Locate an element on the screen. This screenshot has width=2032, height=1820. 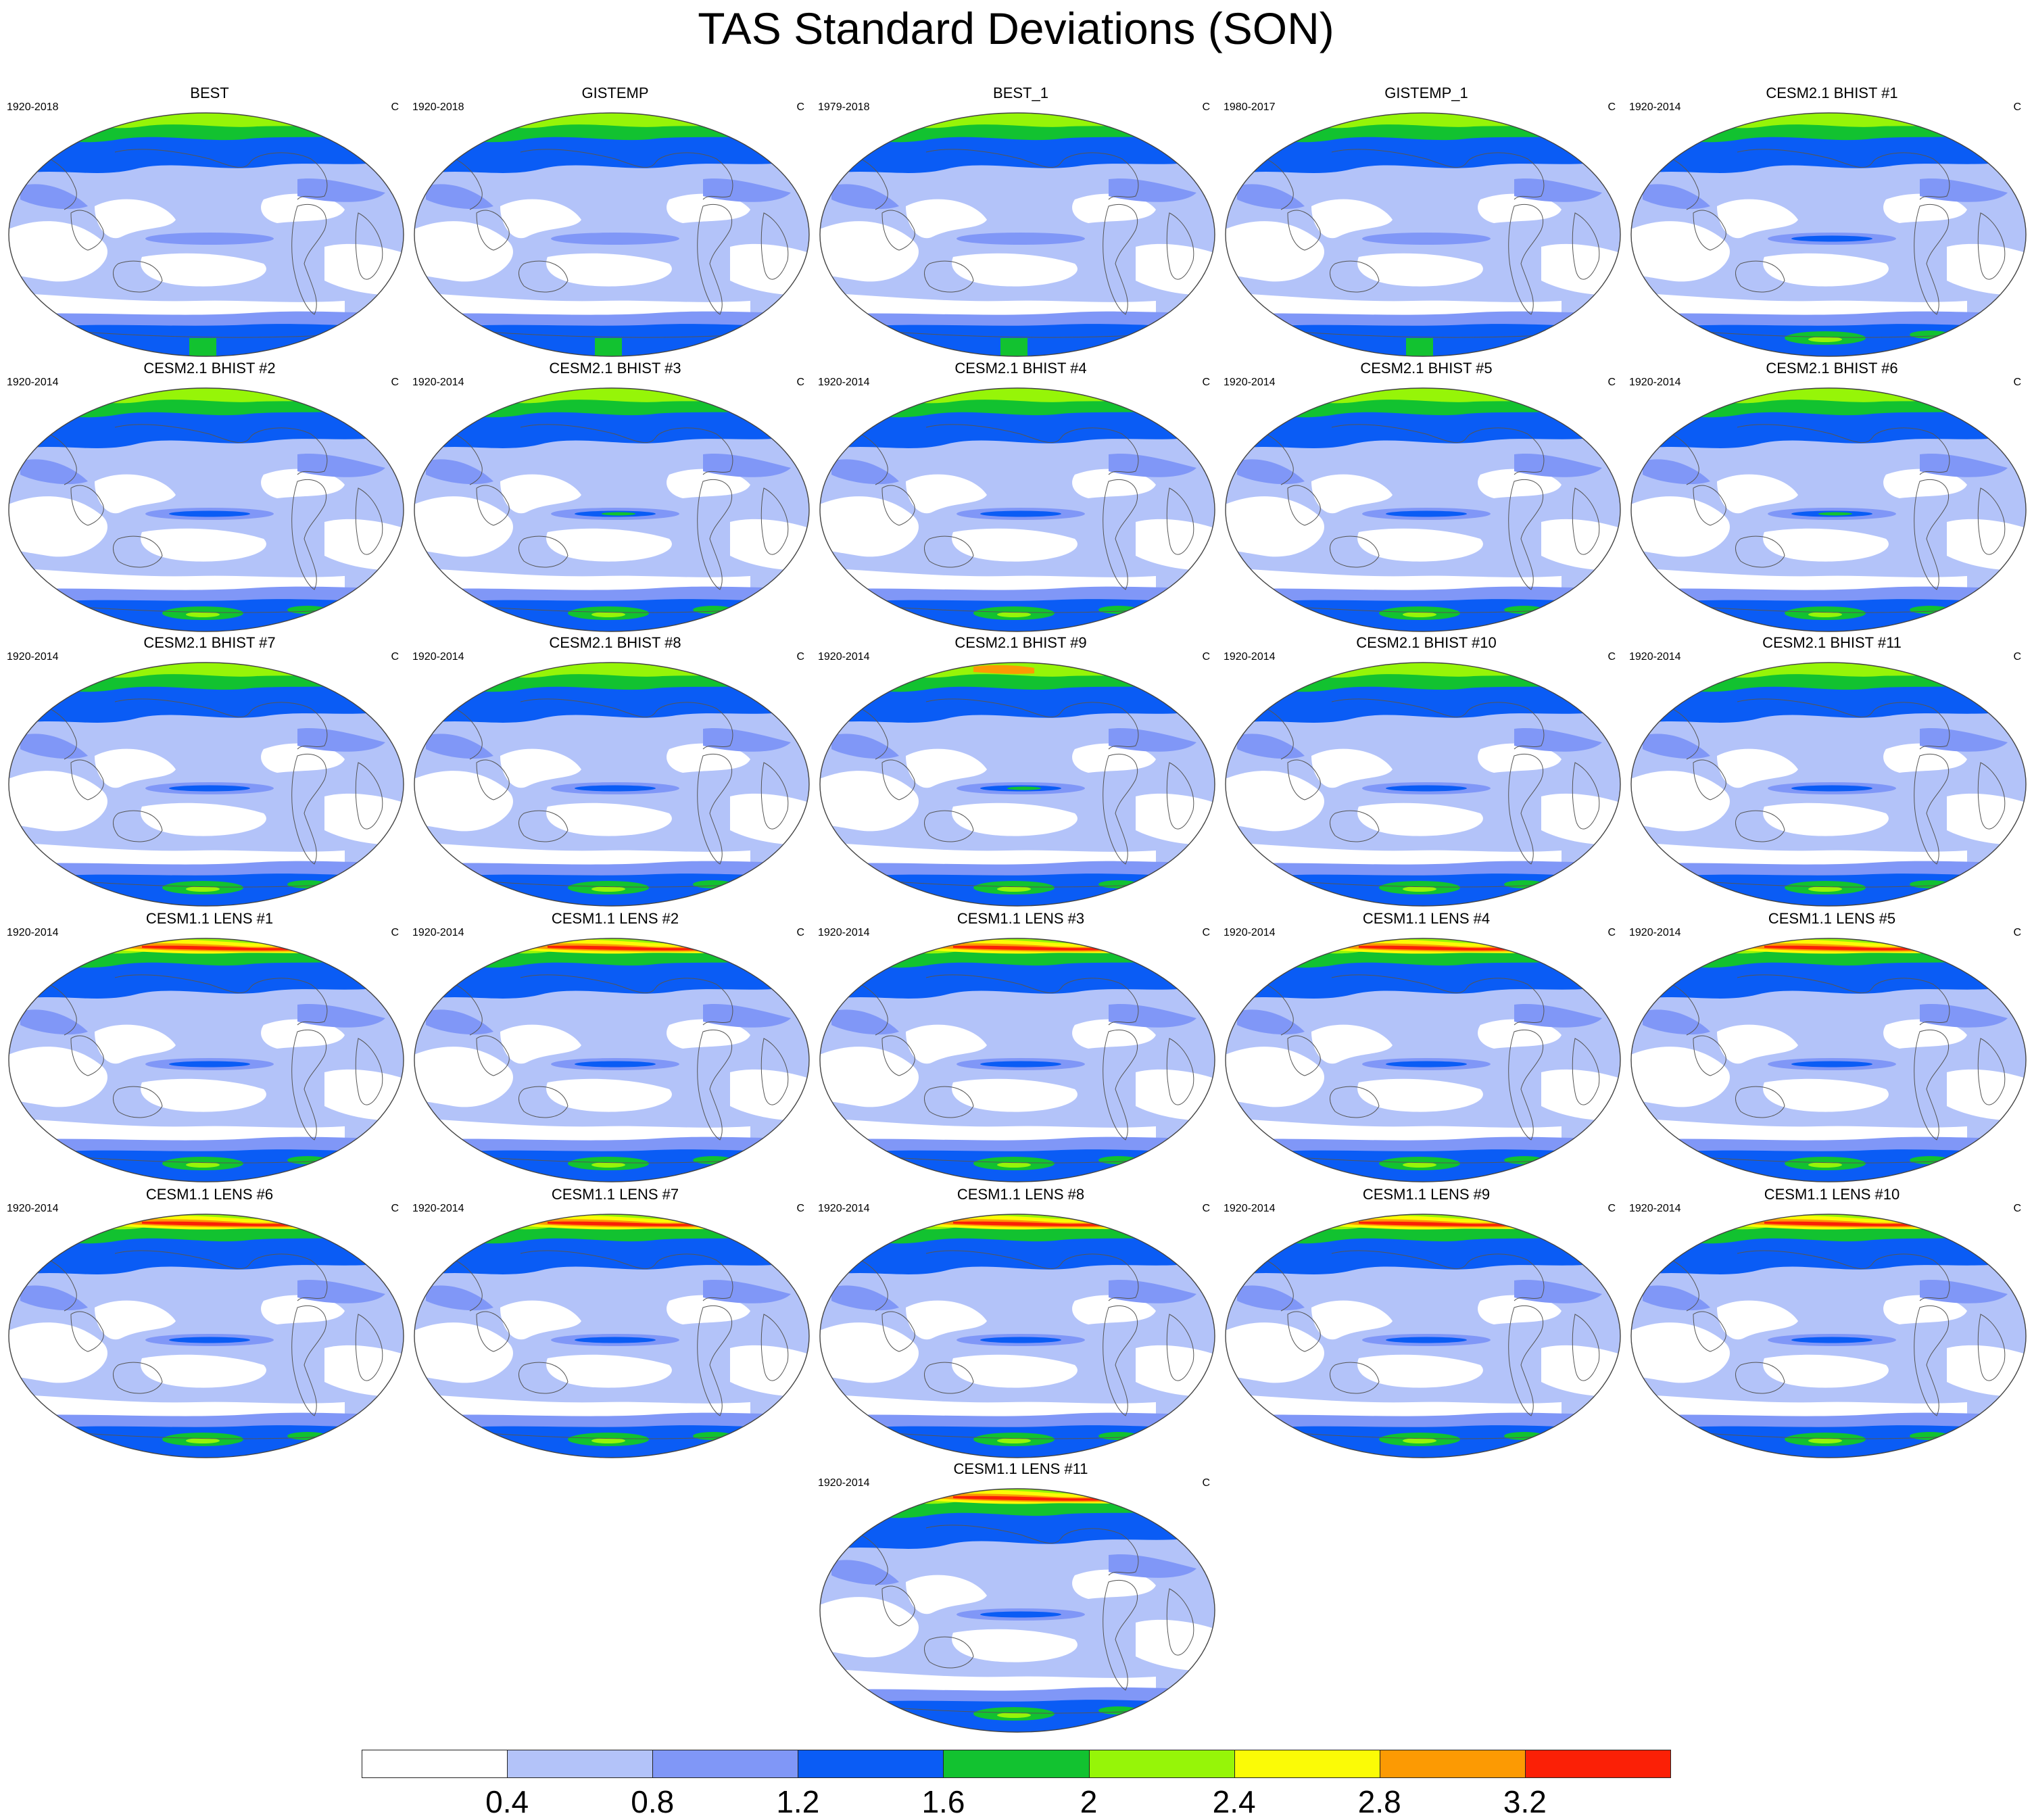
map-panel: CESM1.1 LENS #1 1920-2014 C is located at coordinates (209, 1046).